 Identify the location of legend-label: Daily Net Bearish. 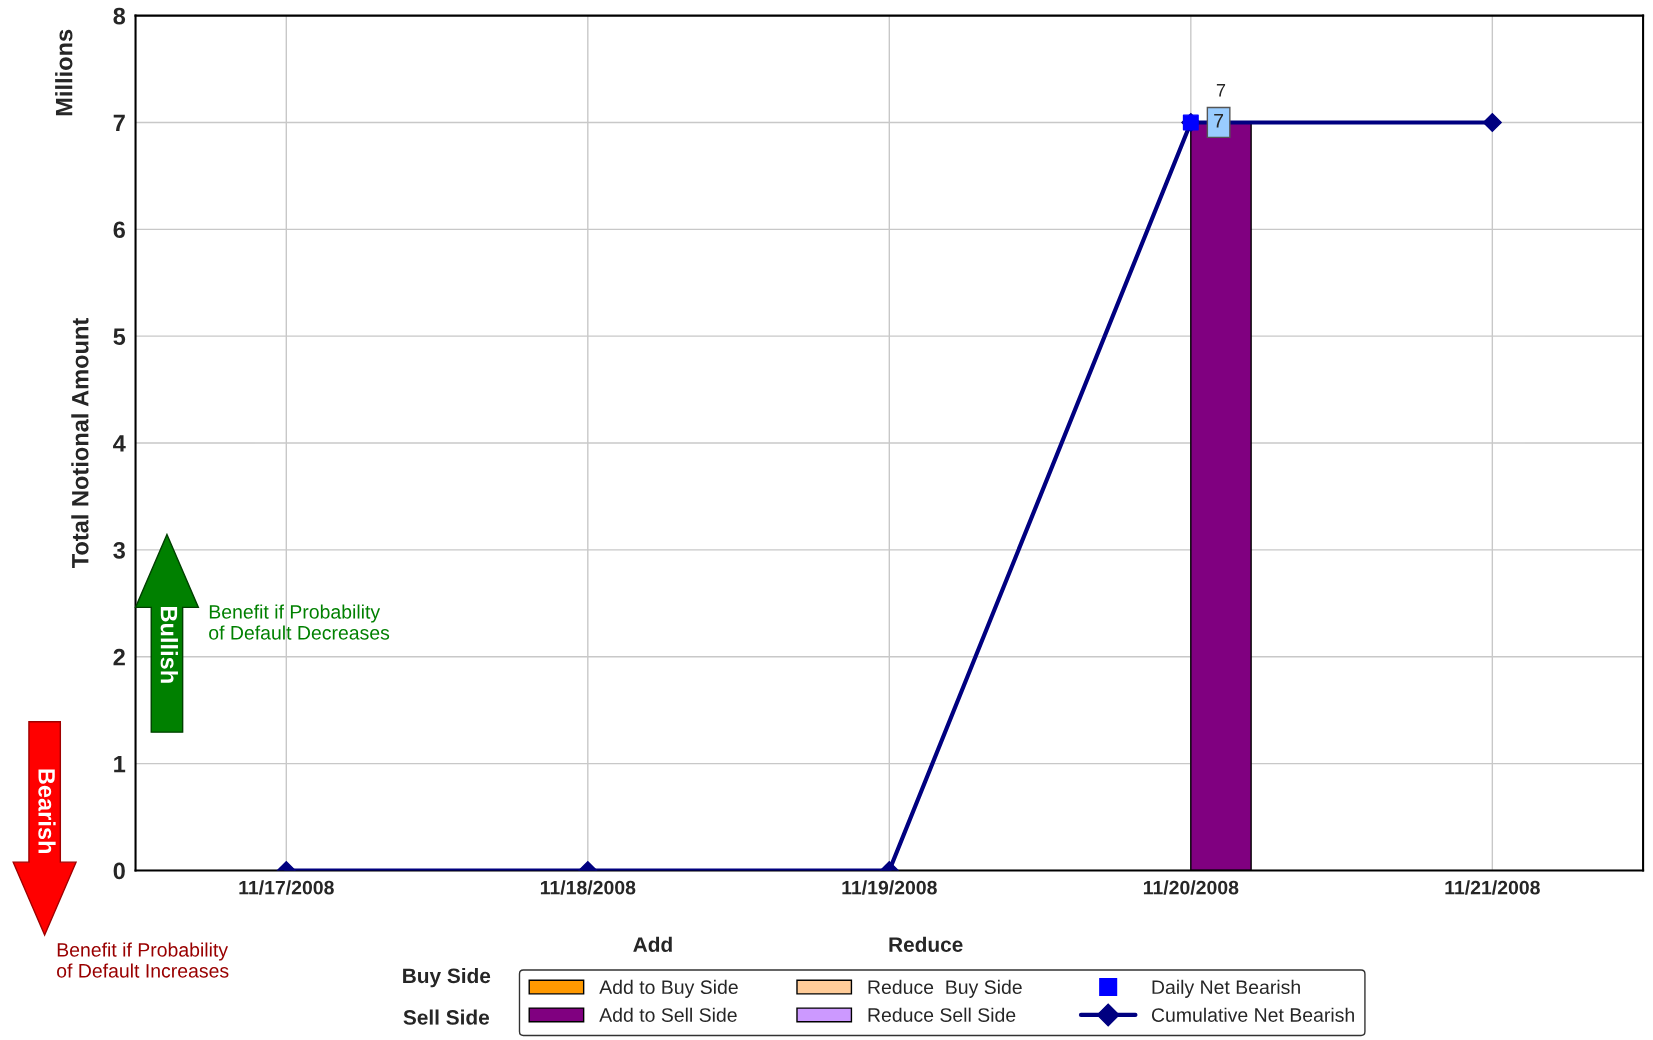
(1226, 988).